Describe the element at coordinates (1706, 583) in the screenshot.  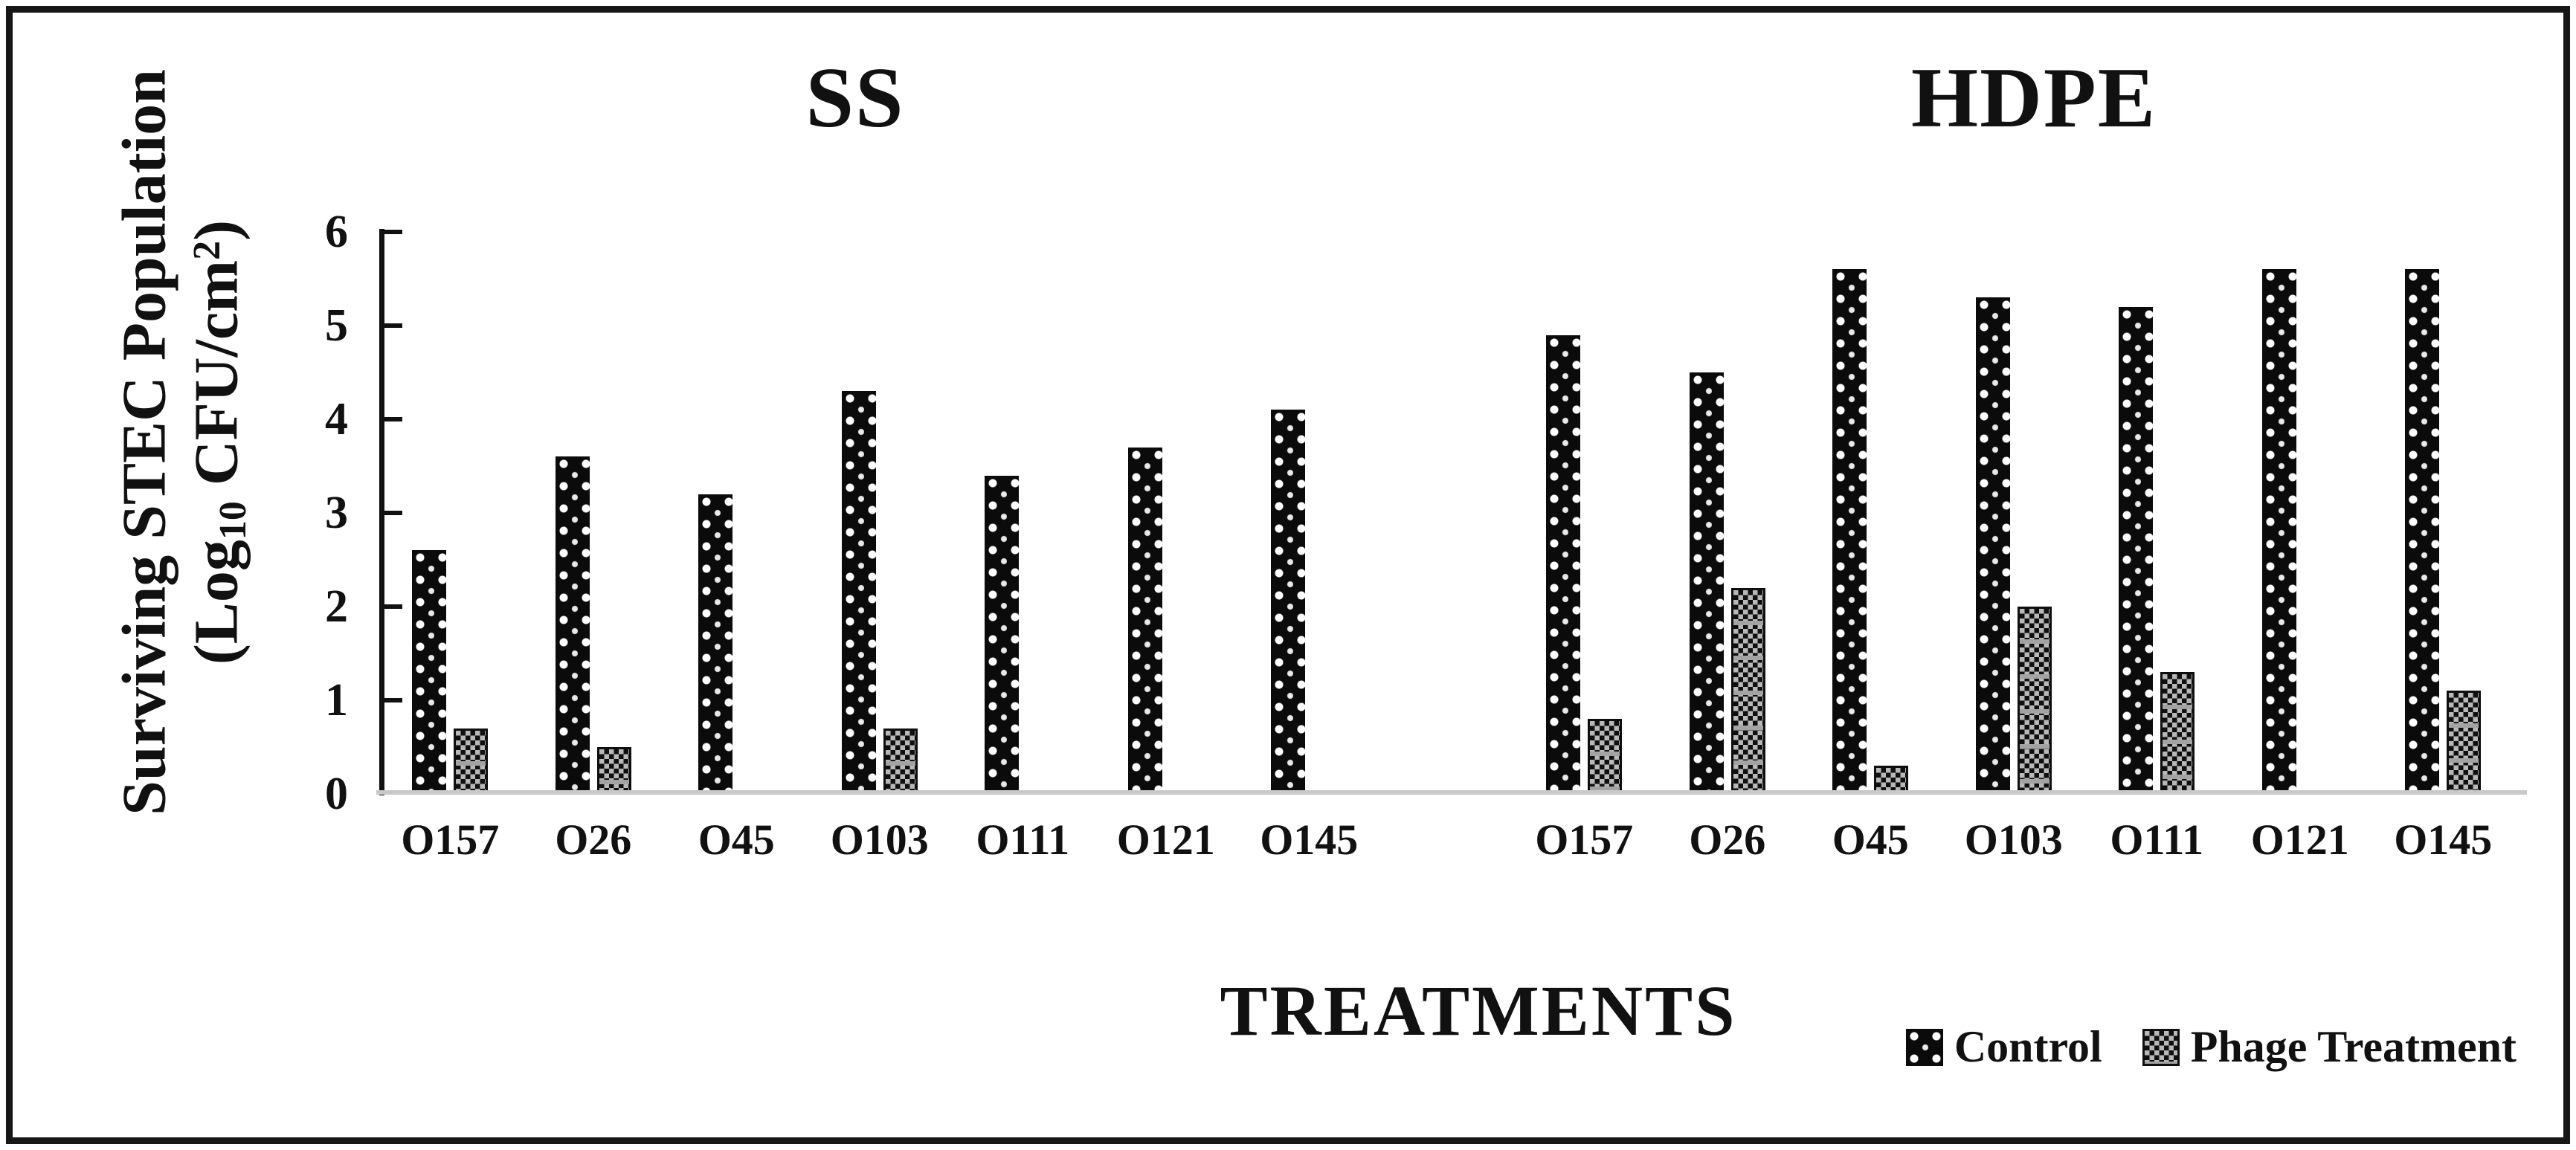
I see `bar-control-hdpe-o26` at that location.